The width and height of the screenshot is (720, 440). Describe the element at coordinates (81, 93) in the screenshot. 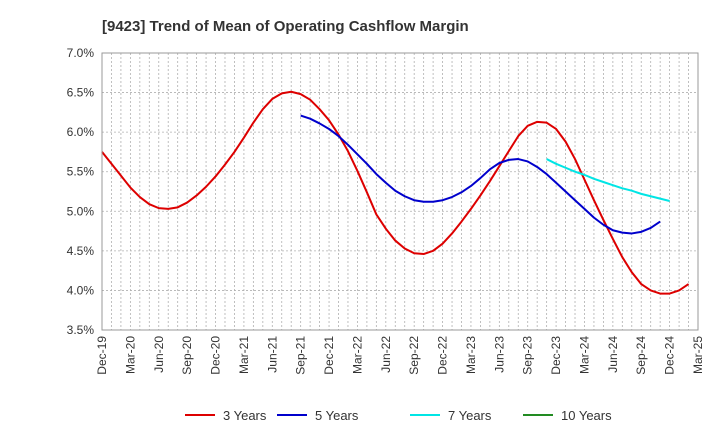

I see `y-tick-label: 6.5%` at that location.